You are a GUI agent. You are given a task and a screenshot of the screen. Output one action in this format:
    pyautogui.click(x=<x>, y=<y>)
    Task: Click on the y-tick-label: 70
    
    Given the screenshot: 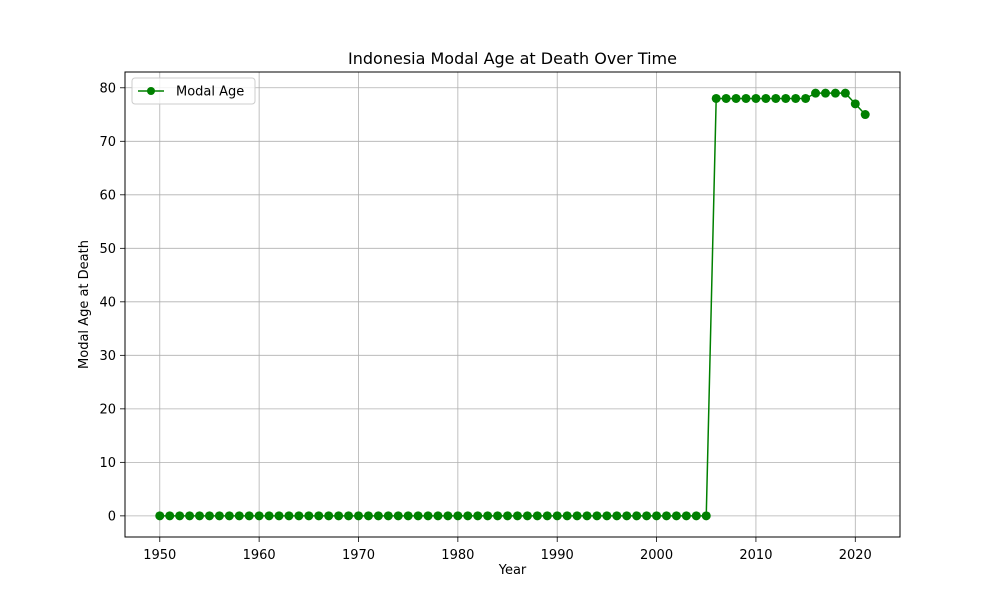 What is the action you would take?
    pyautogui.click(x=107, y=142)
    